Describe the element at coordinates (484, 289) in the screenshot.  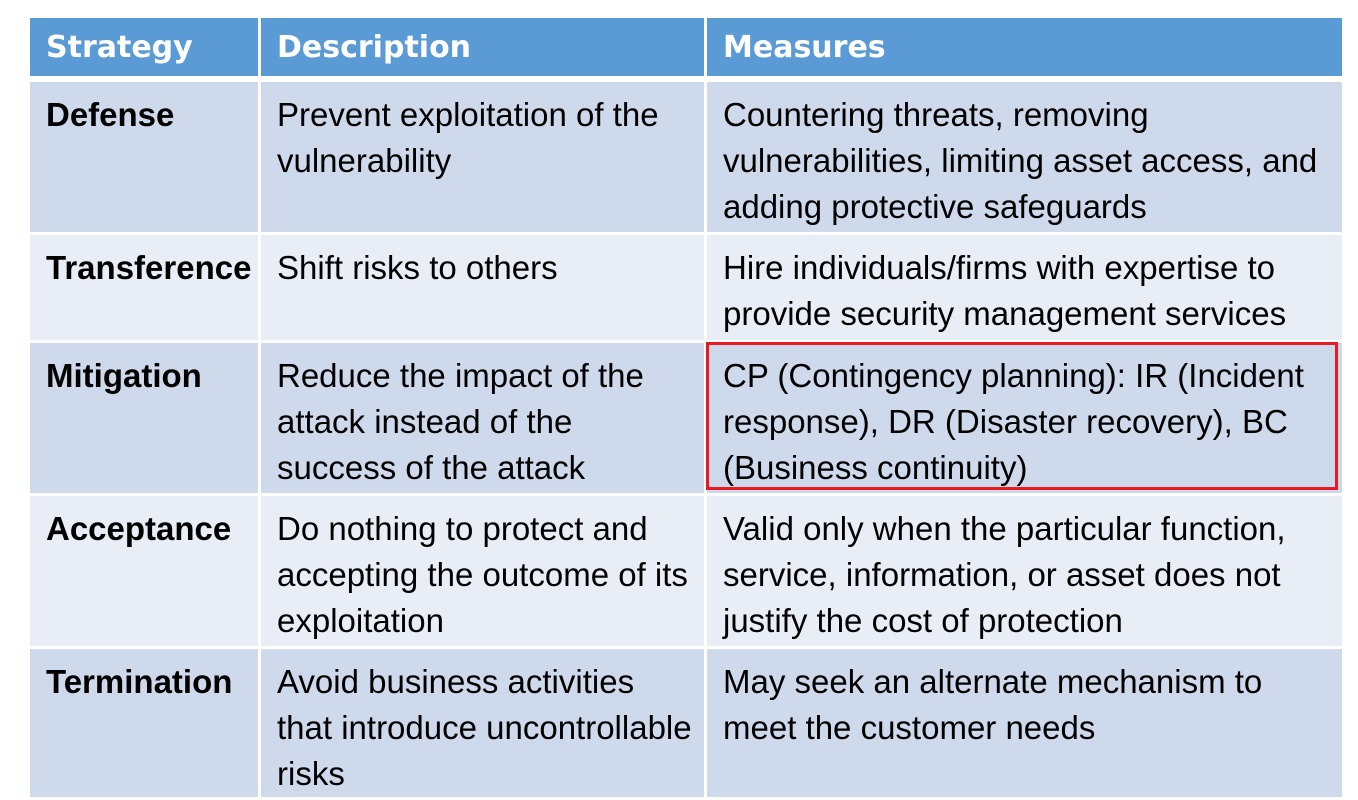
I see `description-cell: Shift risks to others` at that location.